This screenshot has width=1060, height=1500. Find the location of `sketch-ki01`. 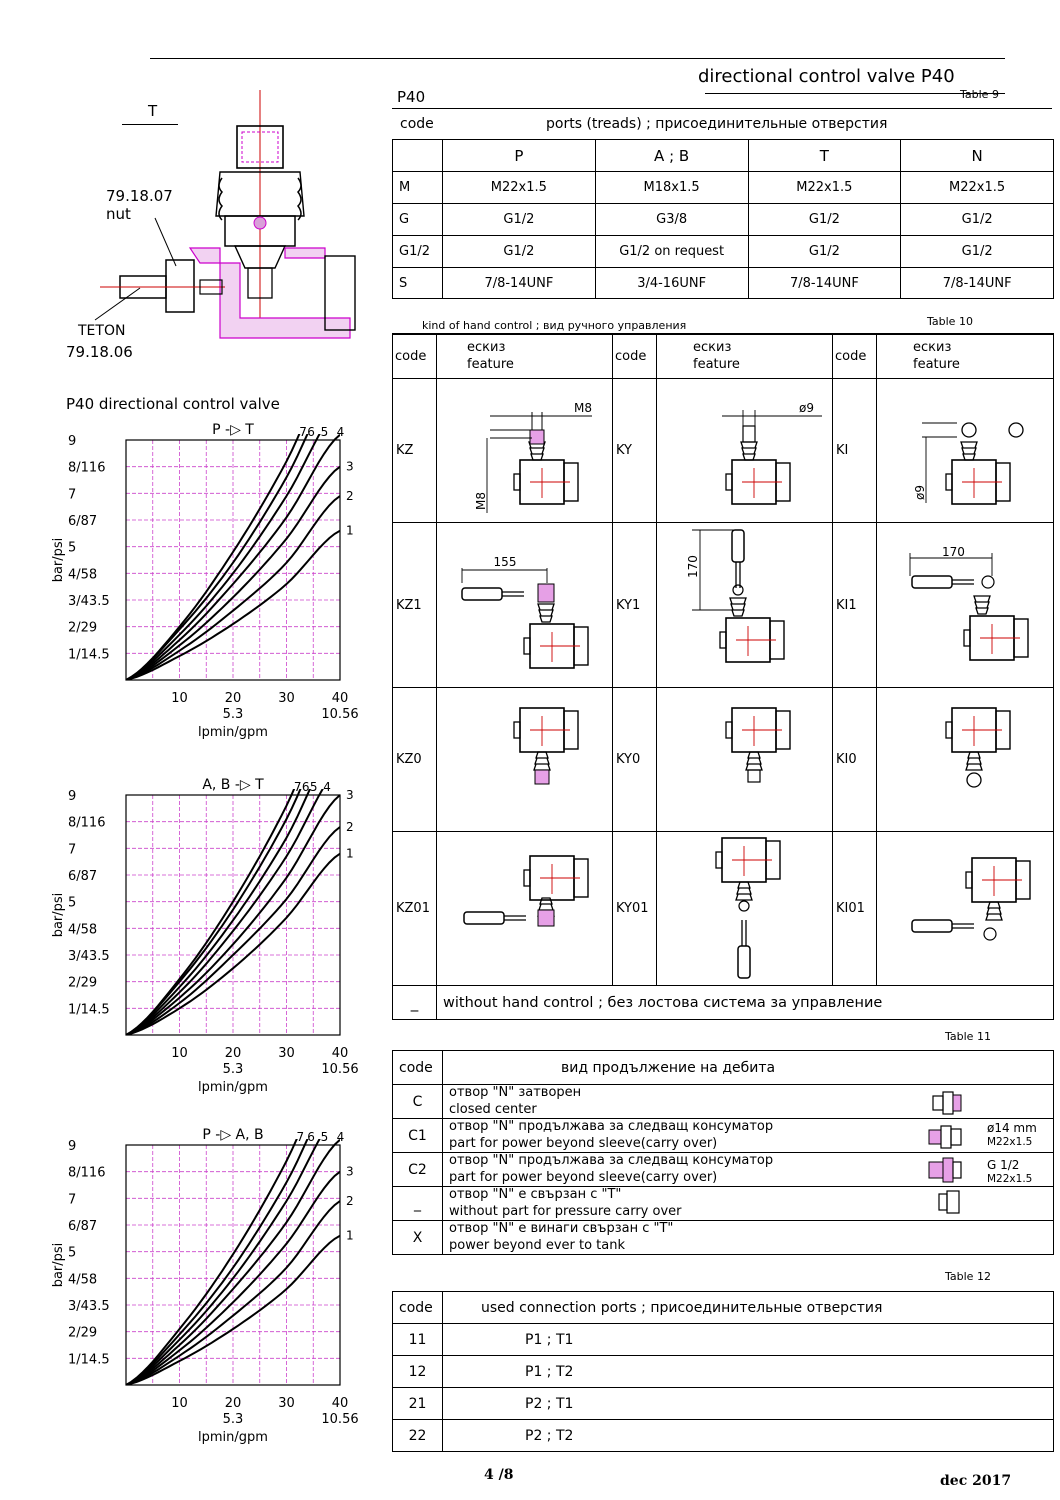

sketch-ki01 is located at coordinates (971, 899).